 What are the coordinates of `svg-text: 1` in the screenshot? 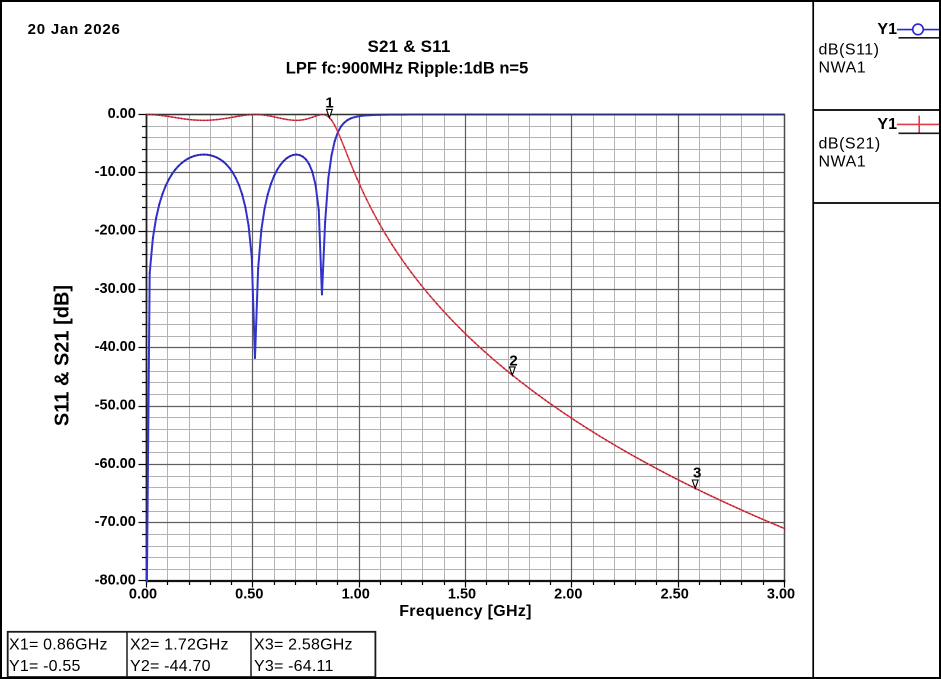 It's located at (329, 102).